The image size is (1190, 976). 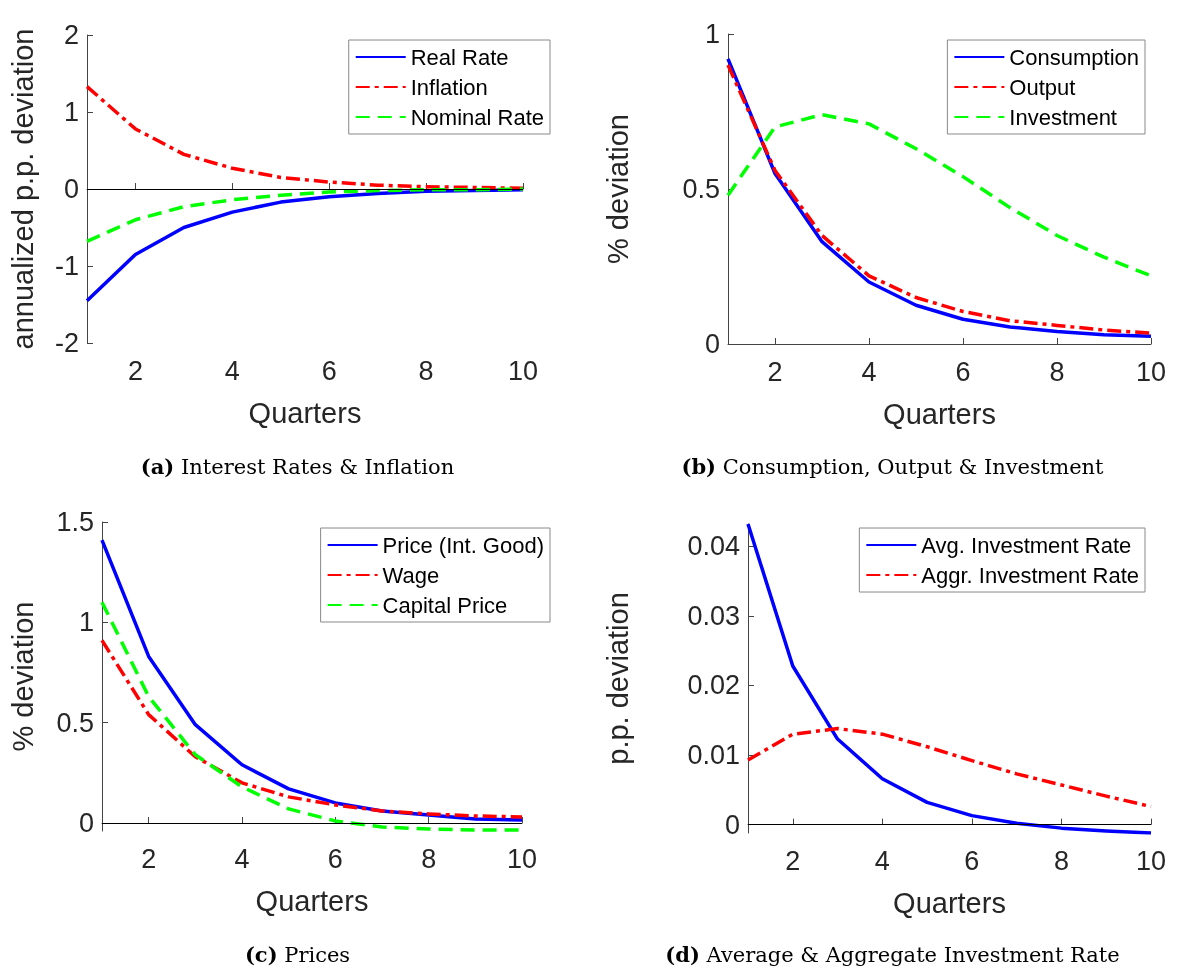 What do you see at coordinates (411, 575) in the screenshot?
I see `legend-label: Wage` at bounding box center [411, 575].